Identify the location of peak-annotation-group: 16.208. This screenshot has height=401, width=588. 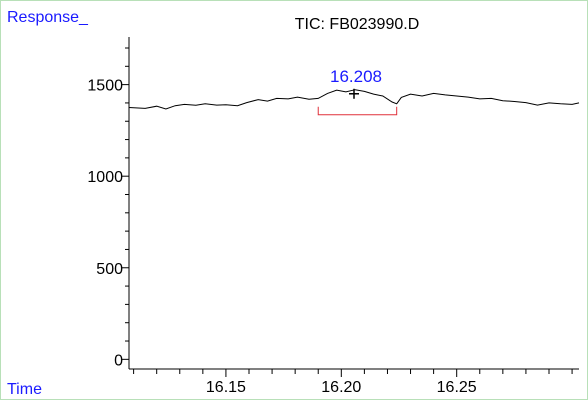
(357, 91).